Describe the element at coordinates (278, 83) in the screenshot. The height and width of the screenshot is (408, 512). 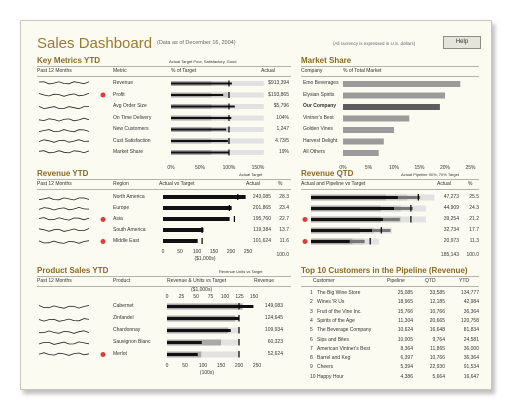
I see `key-metric-actual: $913,394` at that location.